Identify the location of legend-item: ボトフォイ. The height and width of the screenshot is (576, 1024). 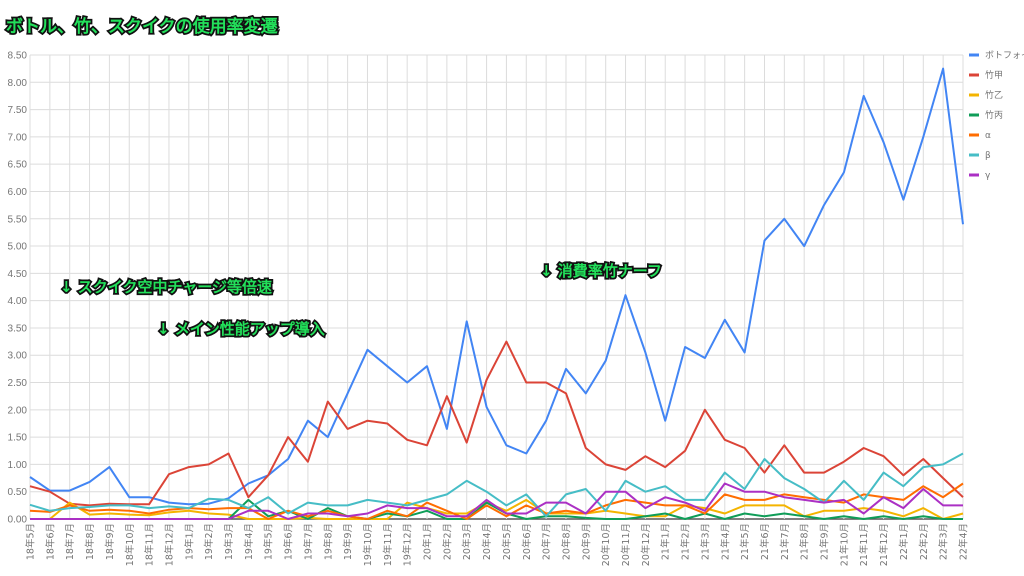
(996, 55).